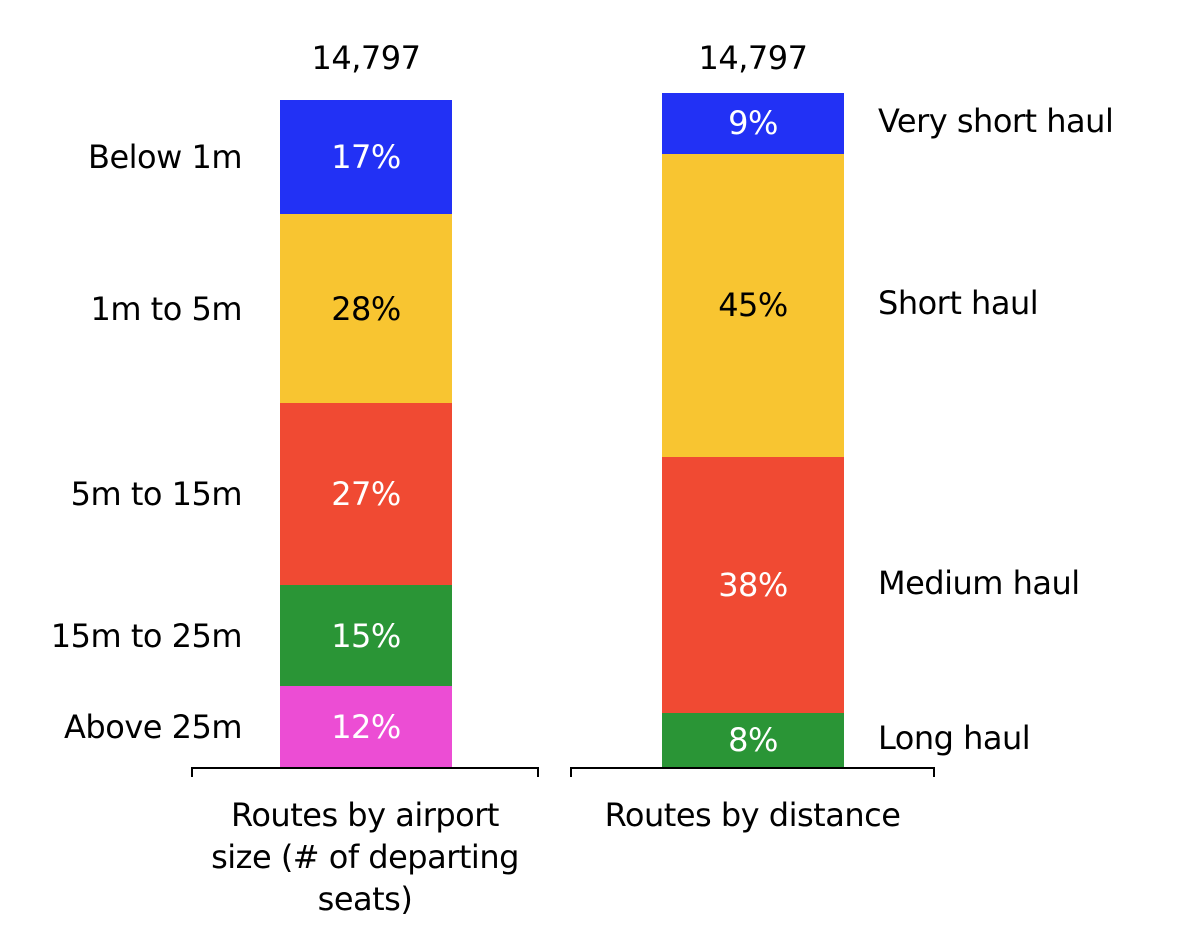 The width and height of the screenshot is (1200, 932). What do you see at coordinates (954, 738) in the screenshot?
I see `legend-label: Long haul` at bounding box center [954, 738].